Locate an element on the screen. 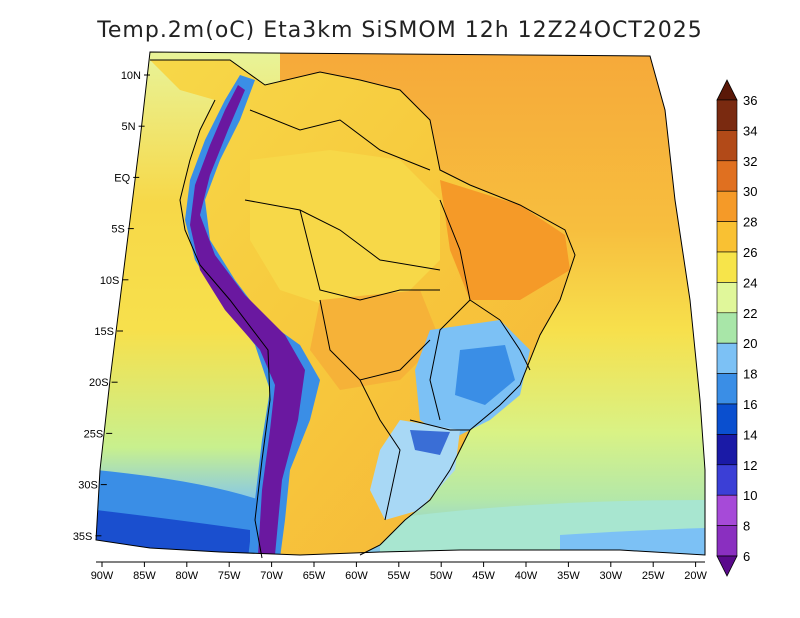  lon-tick-label: 35W is located at coordinates (568, 576).